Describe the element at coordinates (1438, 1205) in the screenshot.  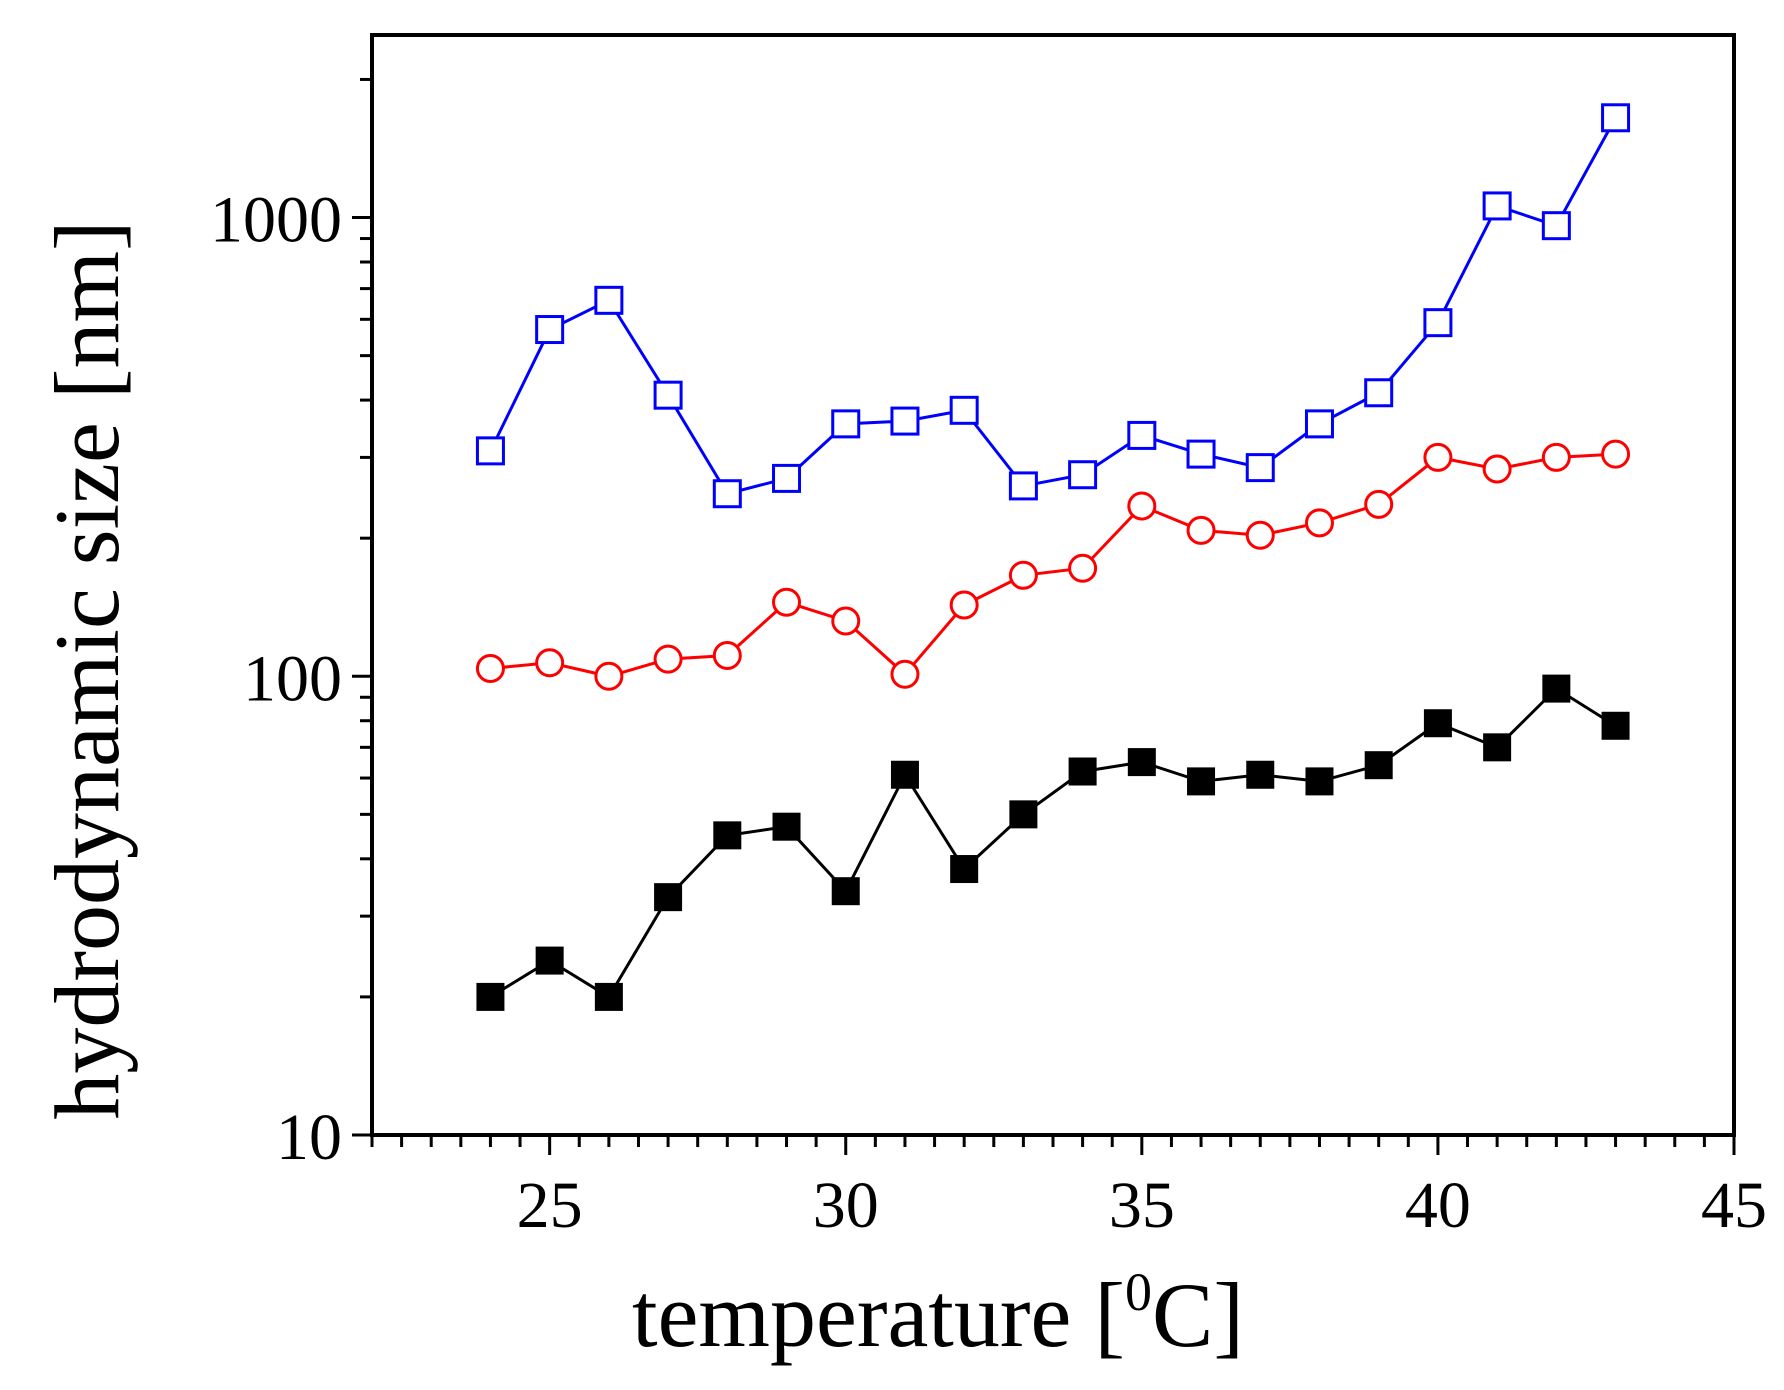
I see `x-tick-label: 40` at that location.